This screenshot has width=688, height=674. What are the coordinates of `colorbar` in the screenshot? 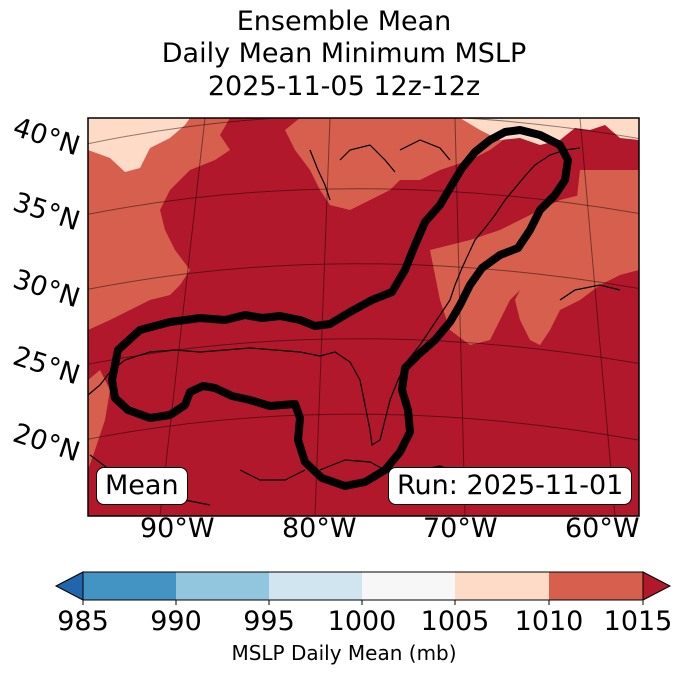 It's located at (363, 588).